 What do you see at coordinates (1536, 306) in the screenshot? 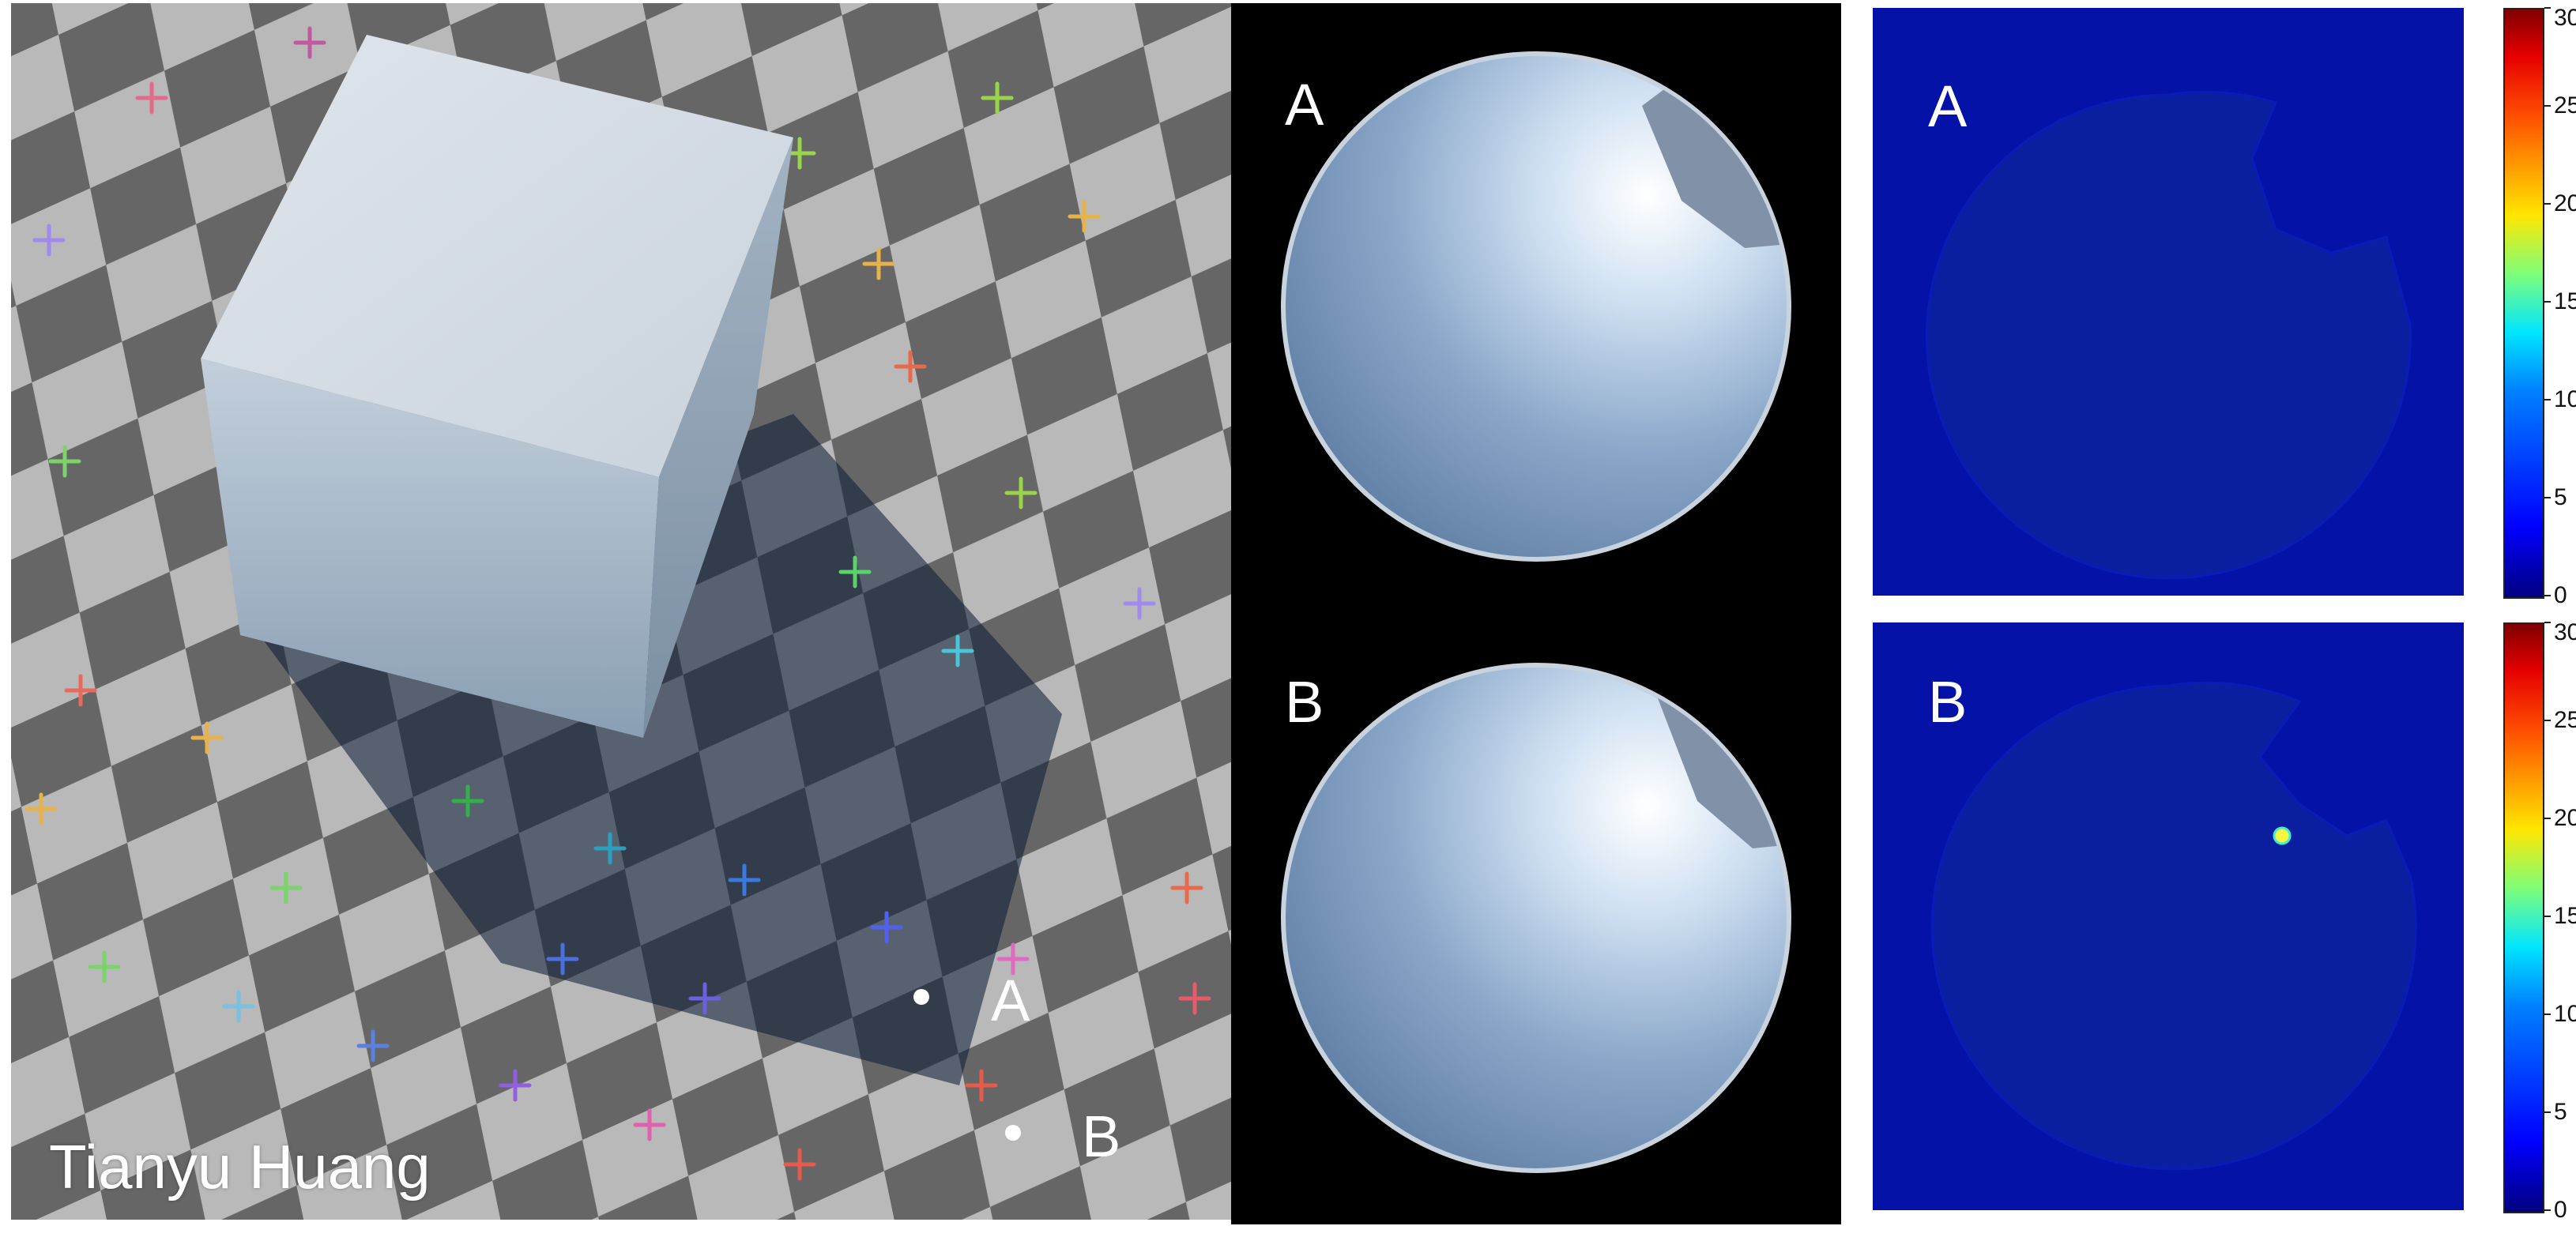
I see `fisheye-a` at bounding box center [1536, 306].